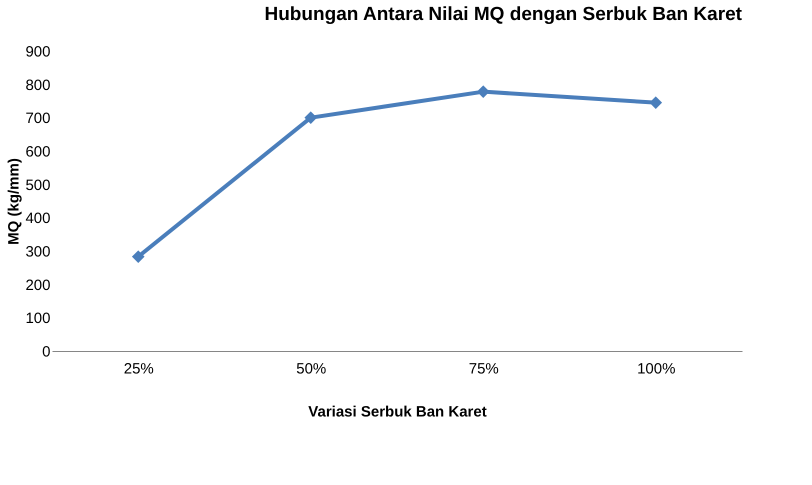  I want to click on y-tick-label: 600, so click(37, 152).